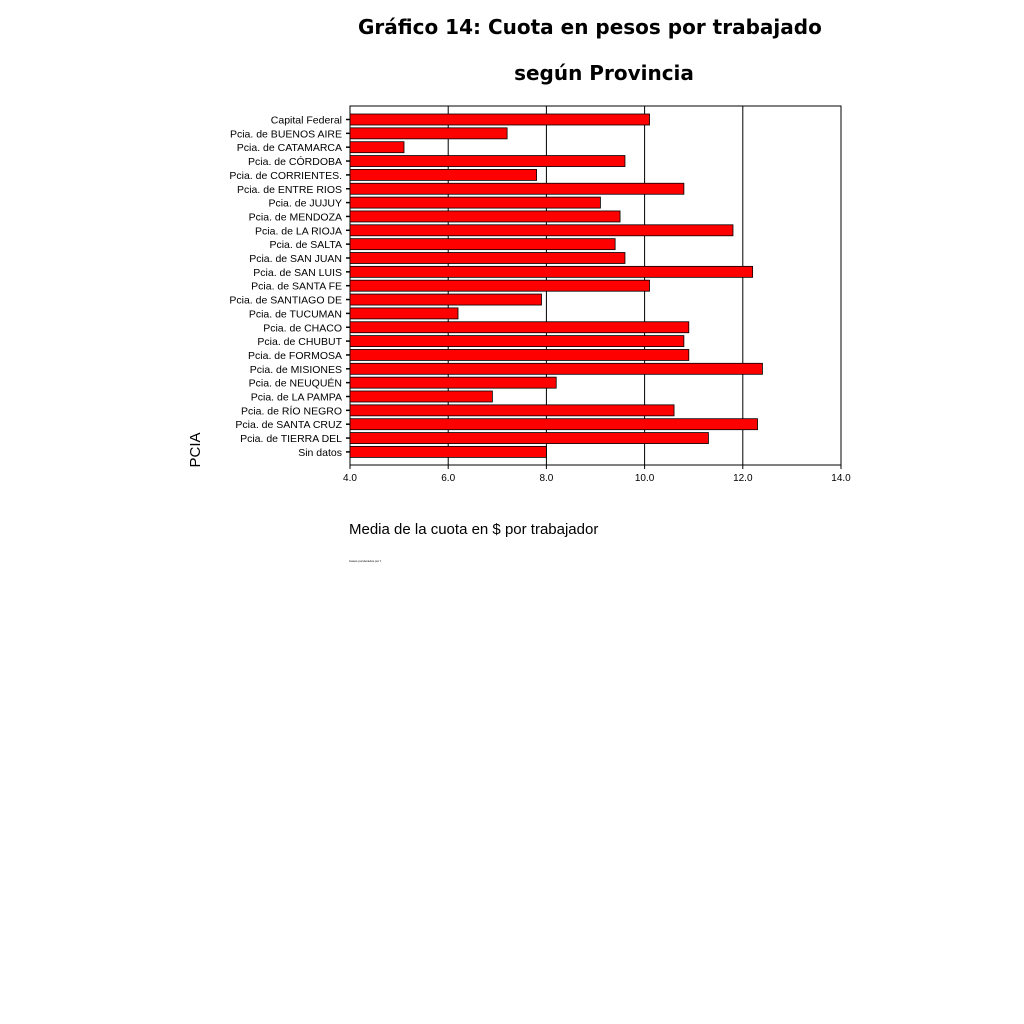 Image resolution: width=1024 pixels, height=1024 pixels. Describe the element at coordinates (289, 148) in the screenshot. I see `category-label: Pcia. de CATAMARCA` at that location.